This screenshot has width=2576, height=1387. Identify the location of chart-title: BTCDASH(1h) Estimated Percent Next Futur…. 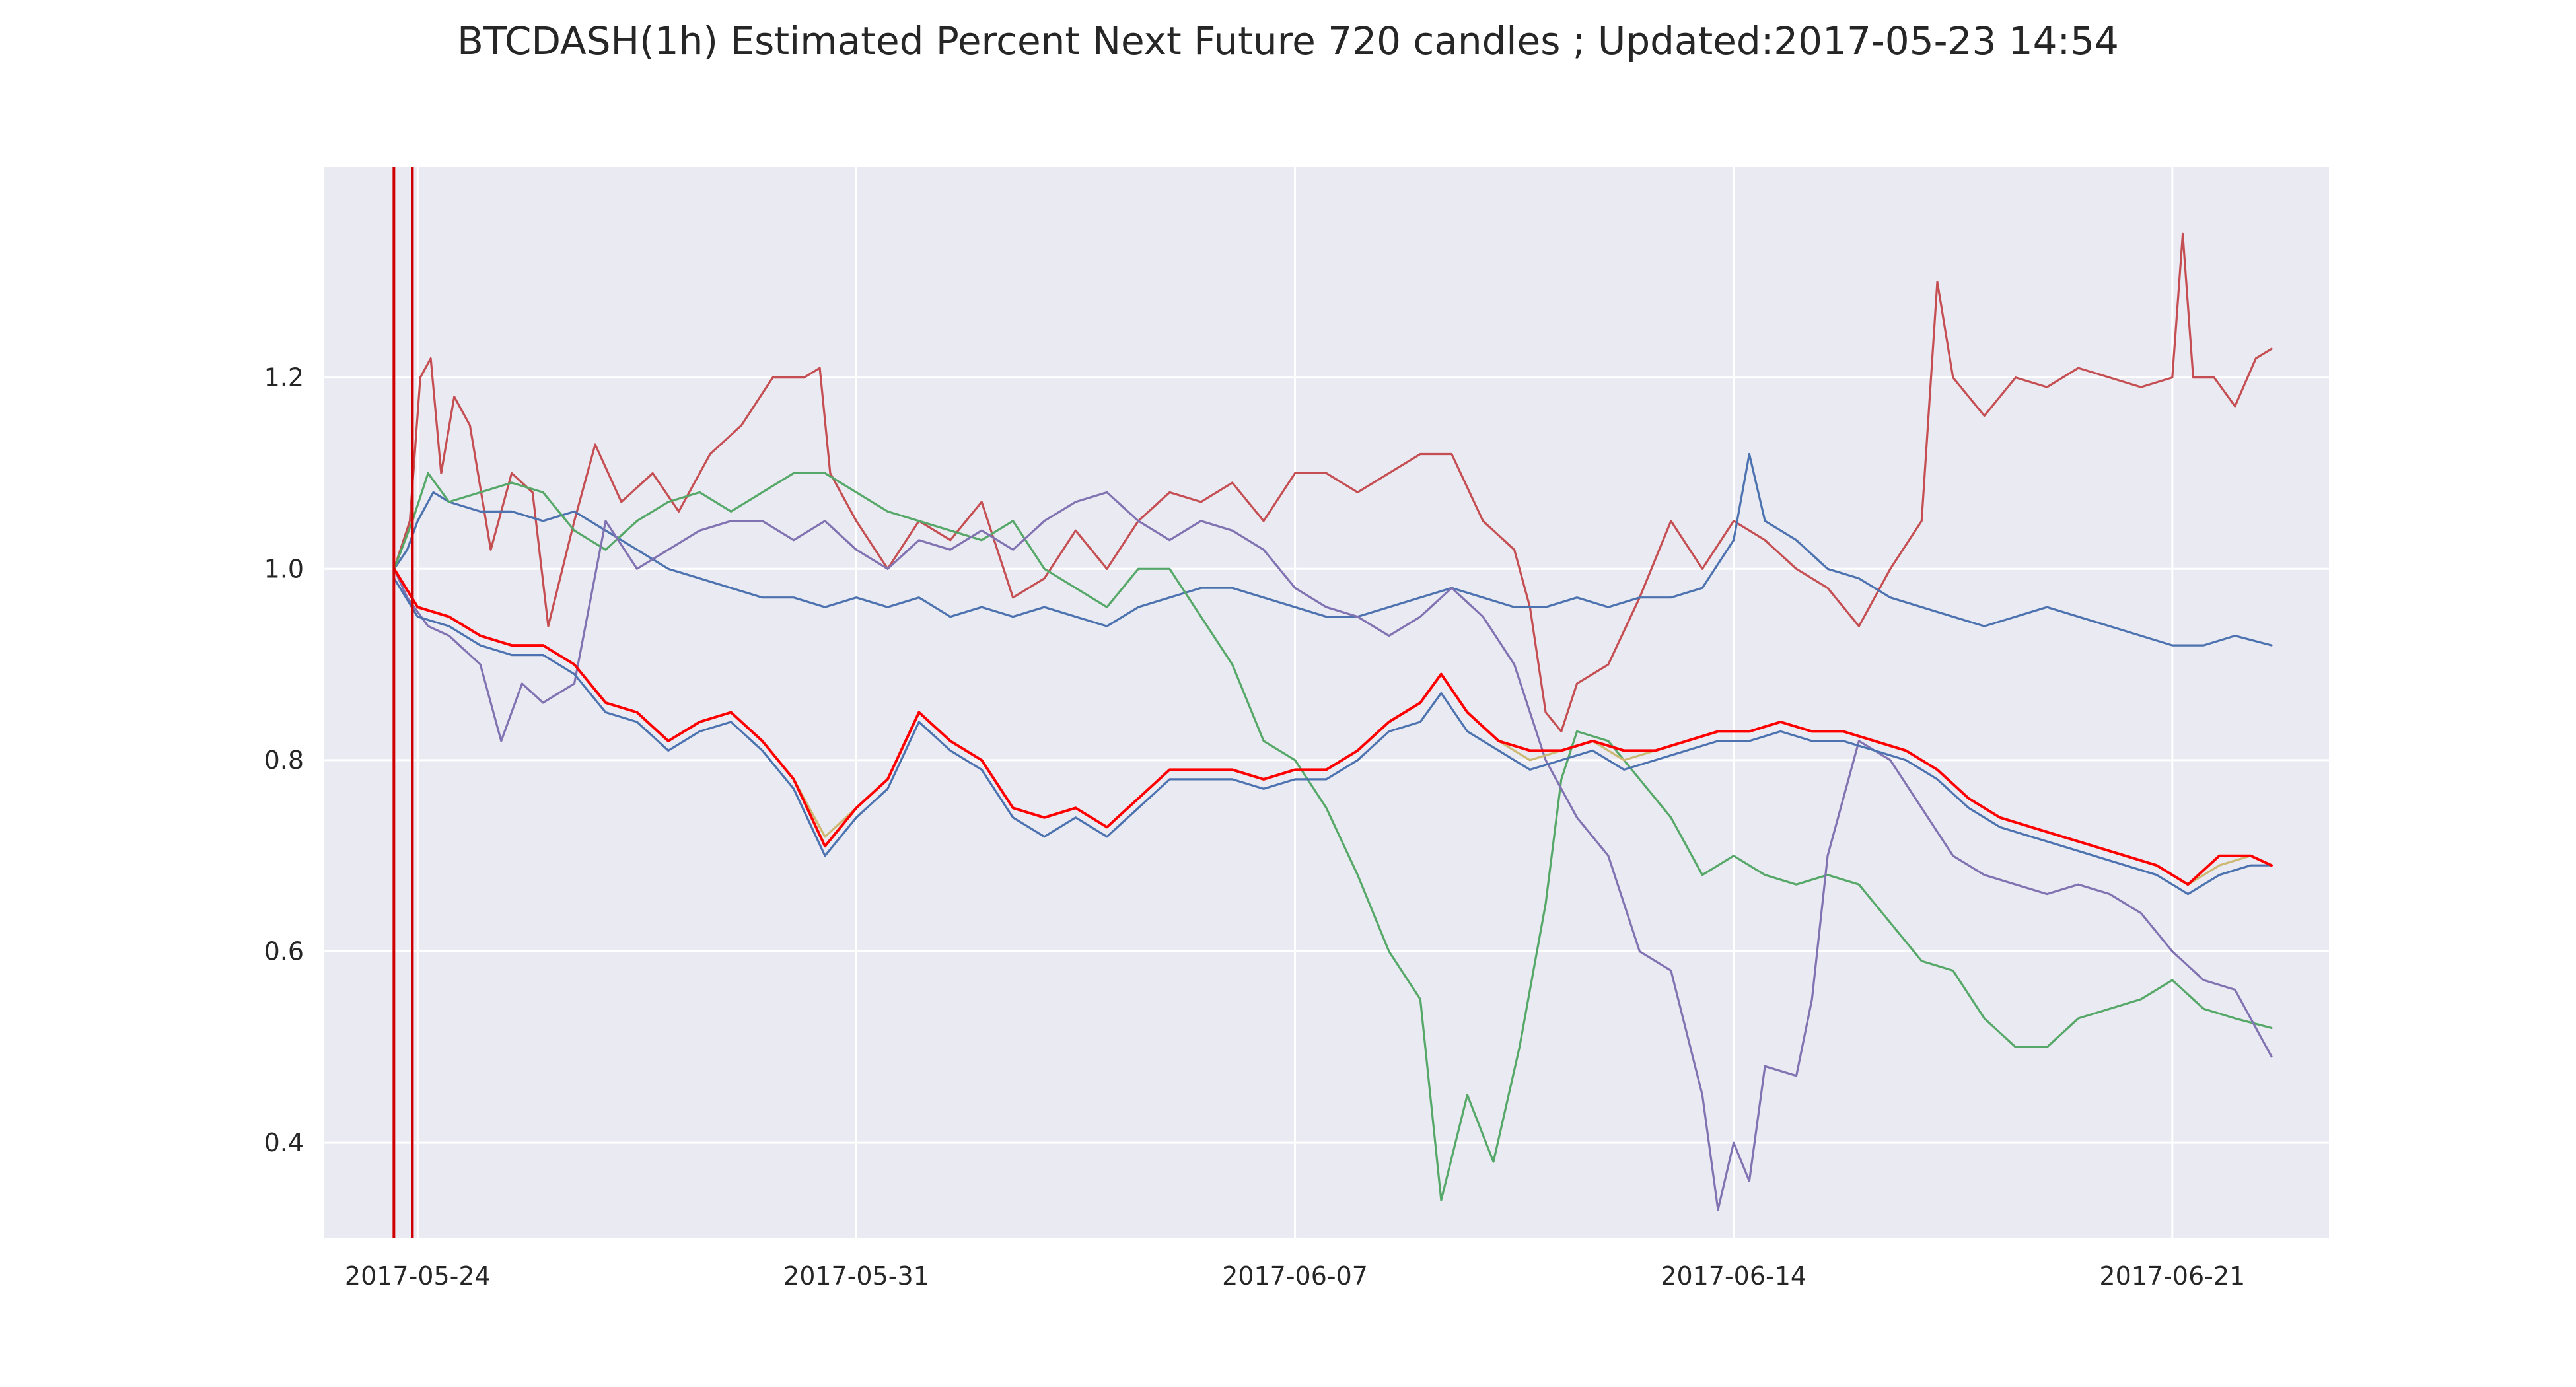
(1288, 40).